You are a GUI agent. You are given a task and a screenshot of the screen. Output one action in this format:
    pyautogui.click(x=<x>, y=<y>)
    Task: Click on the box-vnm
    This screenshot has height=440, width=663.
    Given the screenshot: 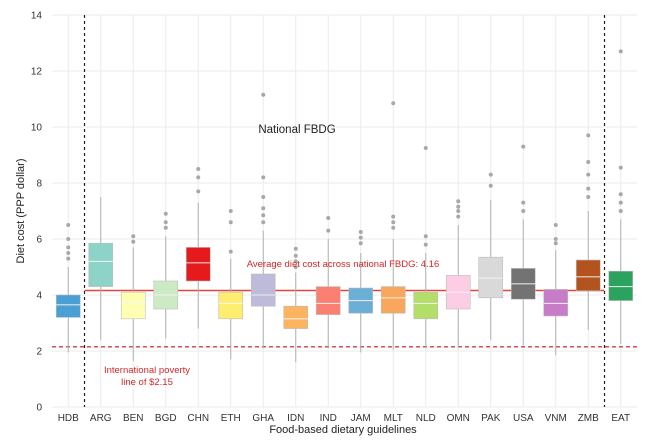 What is the action you would take?
    pyautogui.click(x=556, y=289)
    